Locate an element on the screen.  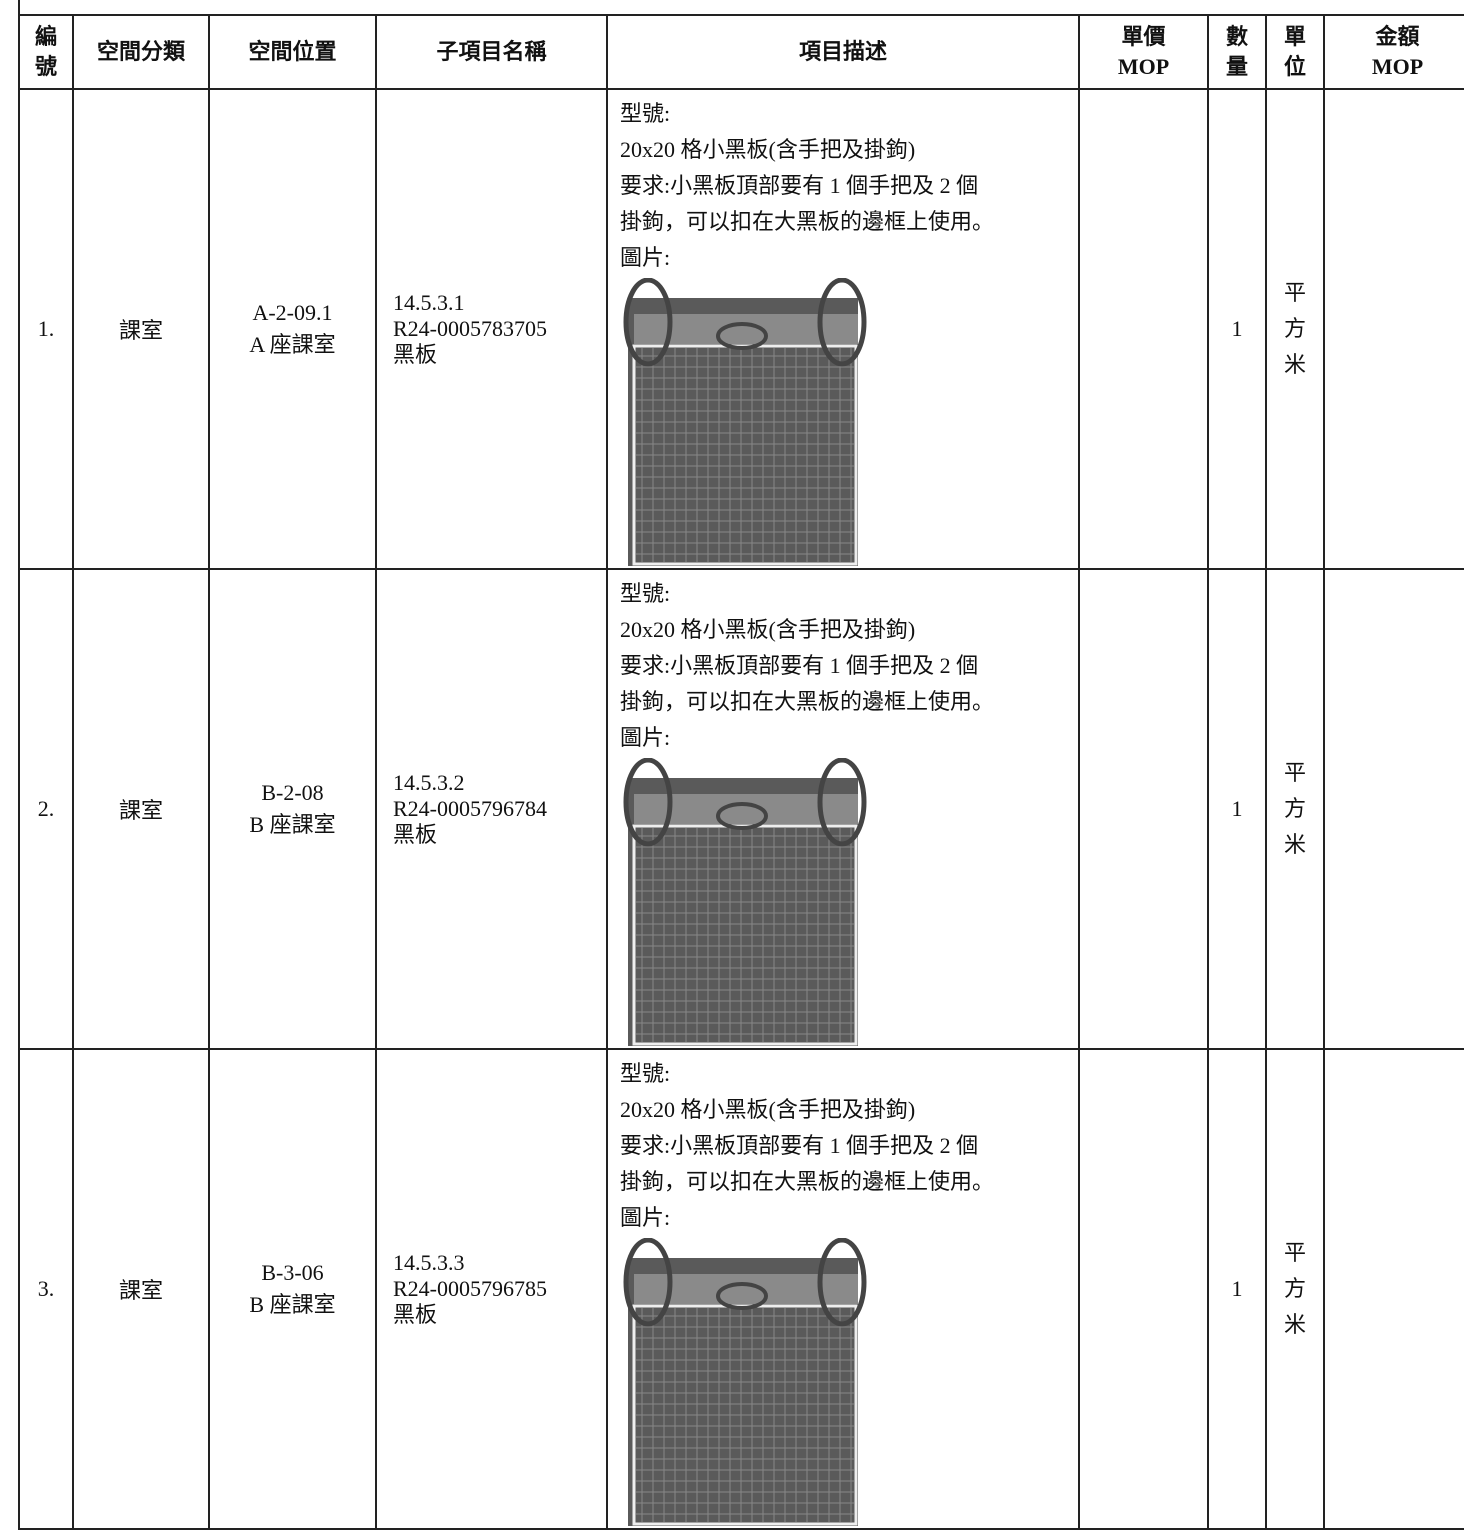
space-location: B 座課室 is located at coordinates (292, 1304).